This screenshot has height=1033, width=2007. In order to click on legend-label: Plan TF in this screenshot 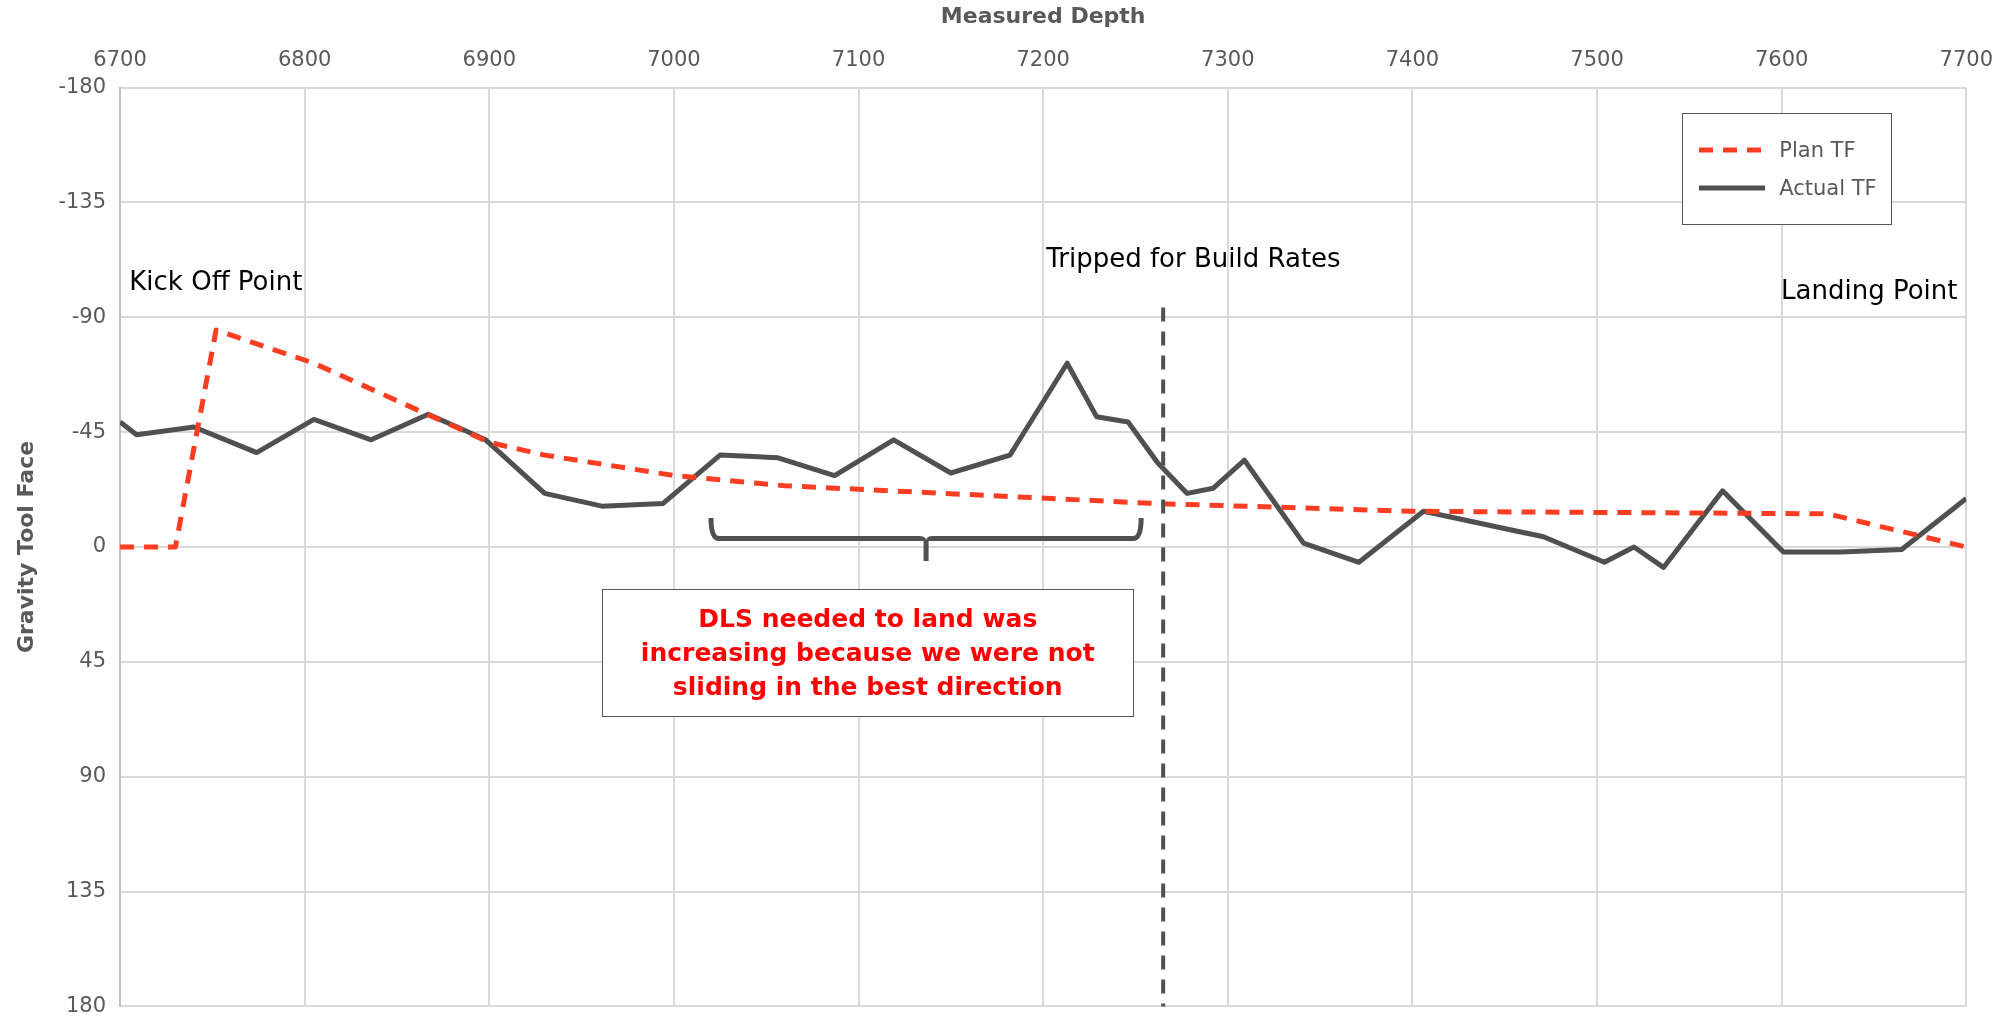, I will do `click(1817, 149)`.